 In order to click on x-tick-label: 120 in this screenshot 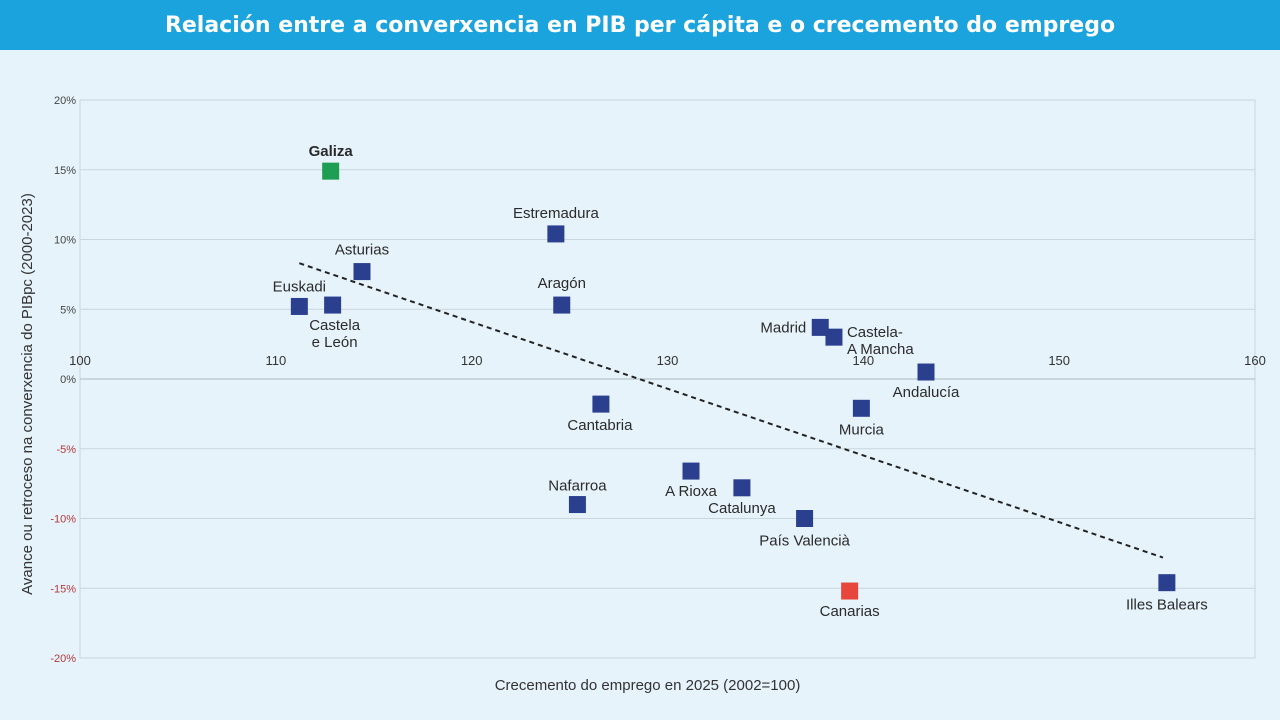, I will do `click(472, 360)`.